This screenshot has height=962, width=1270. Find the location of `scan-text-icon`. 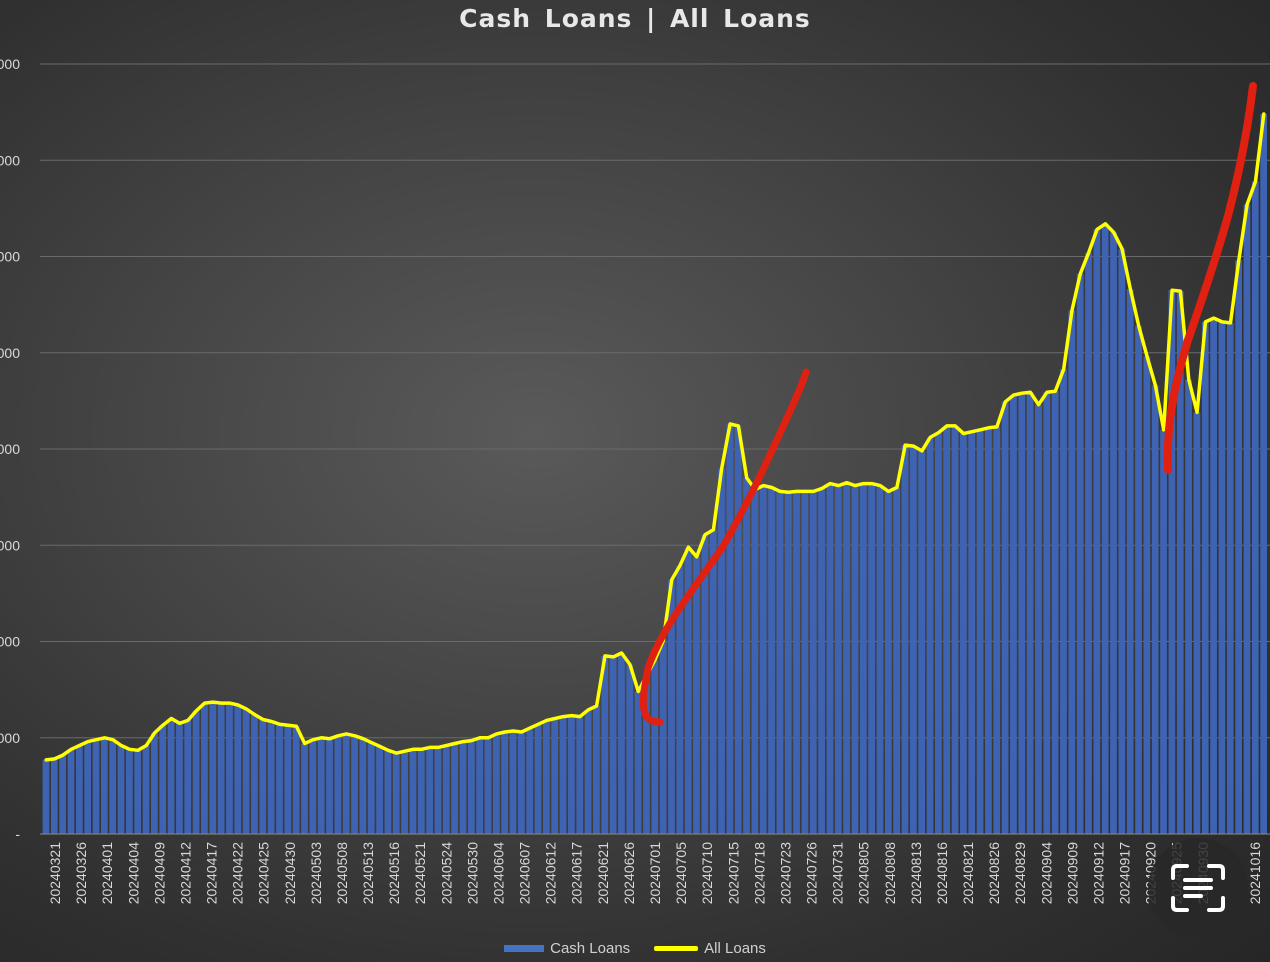

scan-text-icon is located at coordinates (1198, 888).